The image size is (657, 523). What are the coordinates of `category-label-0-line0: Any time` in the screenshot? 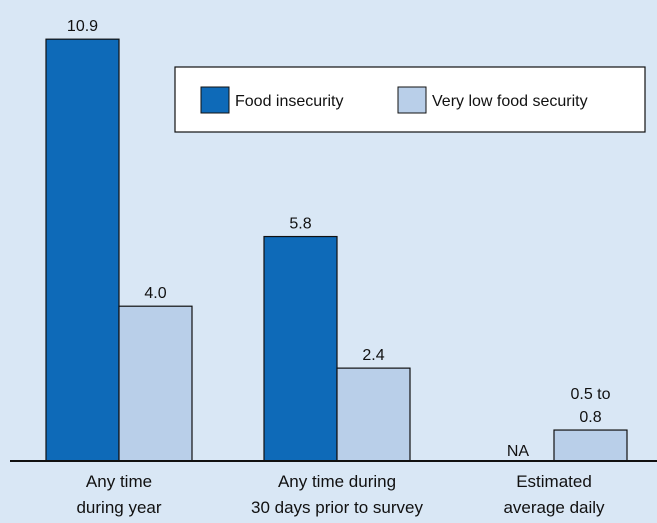 It's located at (119, 481).